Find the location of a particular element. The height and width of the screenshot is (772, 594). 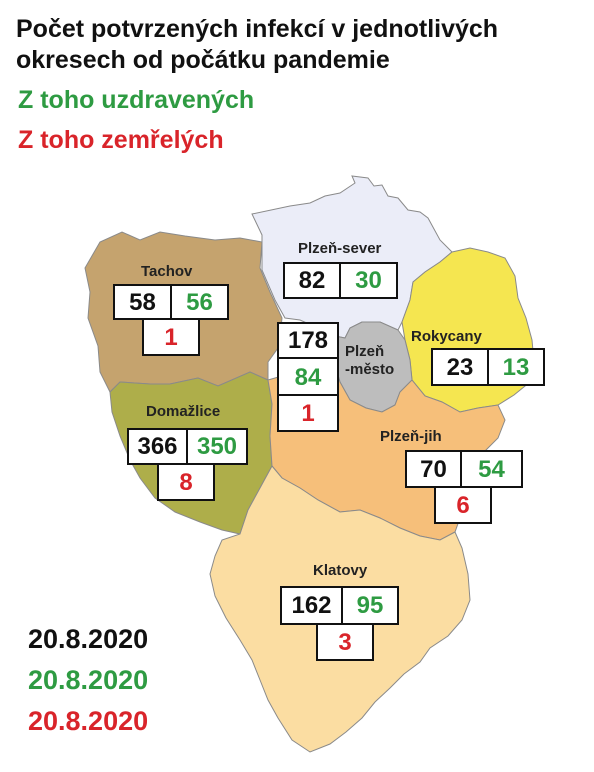

klatovy-confirmed: 162 is located at coordinates (311, 605).